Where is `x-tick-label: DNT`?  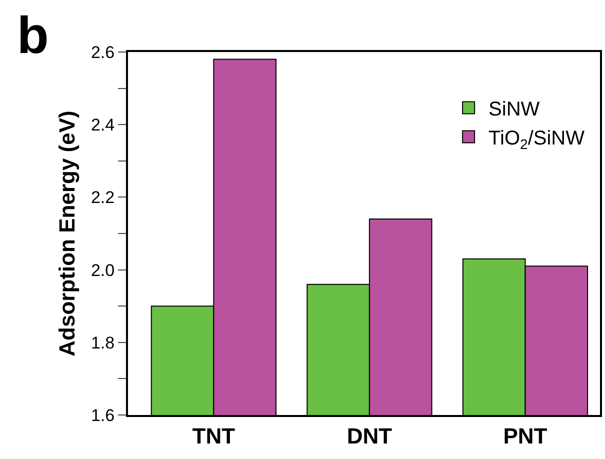 x-tick-label: DNT is located at coordinates (369, 435).